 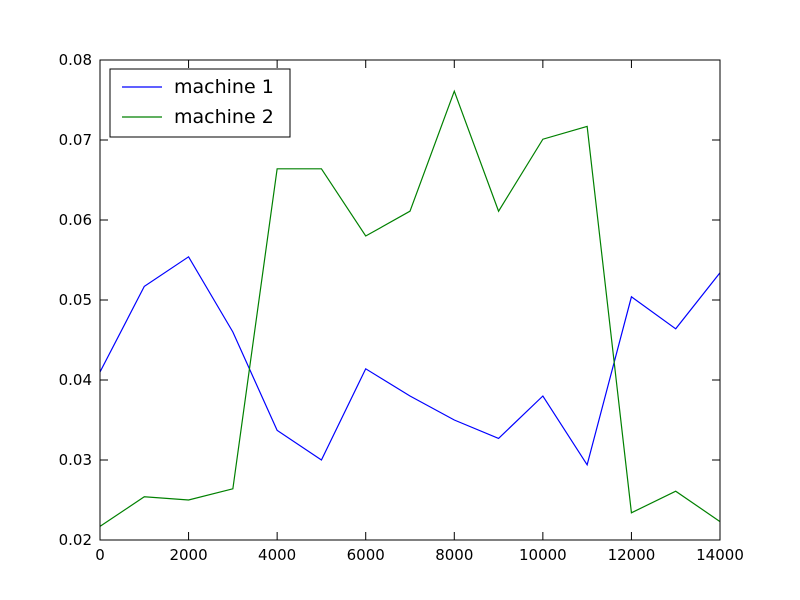 What do you see at coordinates (366, 555) in the screenshot?
I see `x-tick-label: 6000` at bounding box center [366, 555].